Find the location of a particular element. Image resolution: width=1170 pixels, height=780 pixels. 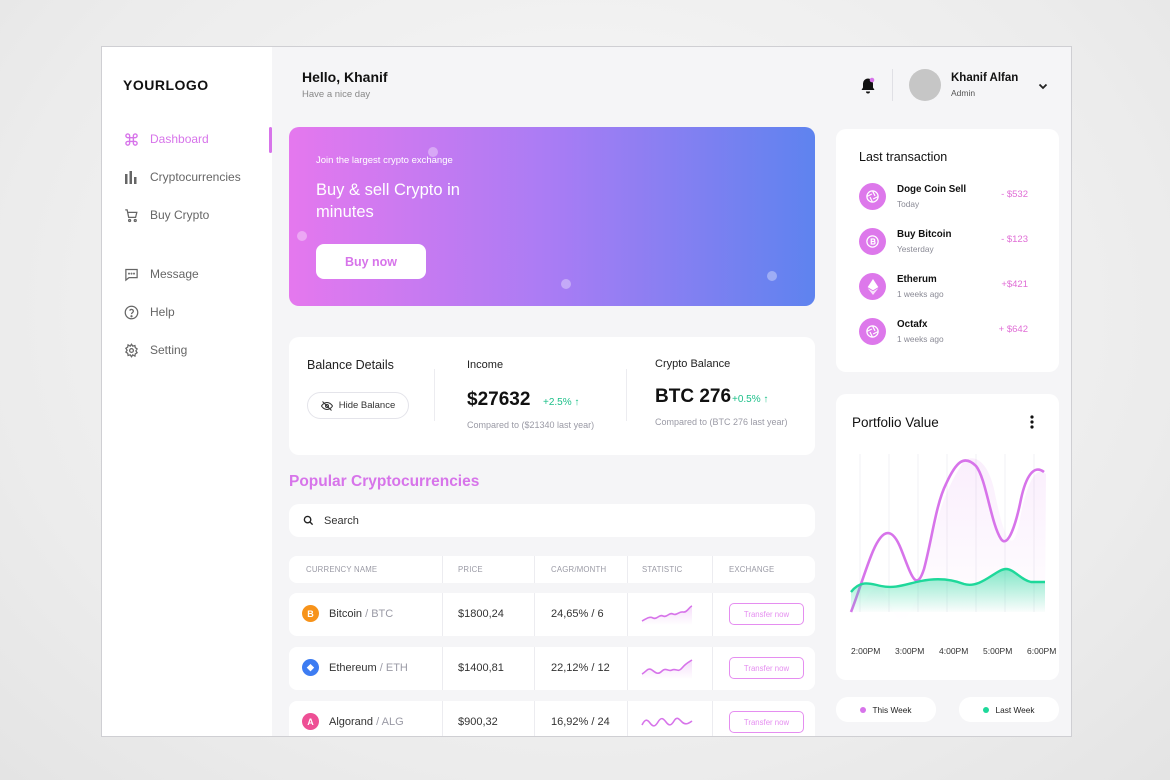

greeting: Hello, Khanif is located at coordinates (345, 77).